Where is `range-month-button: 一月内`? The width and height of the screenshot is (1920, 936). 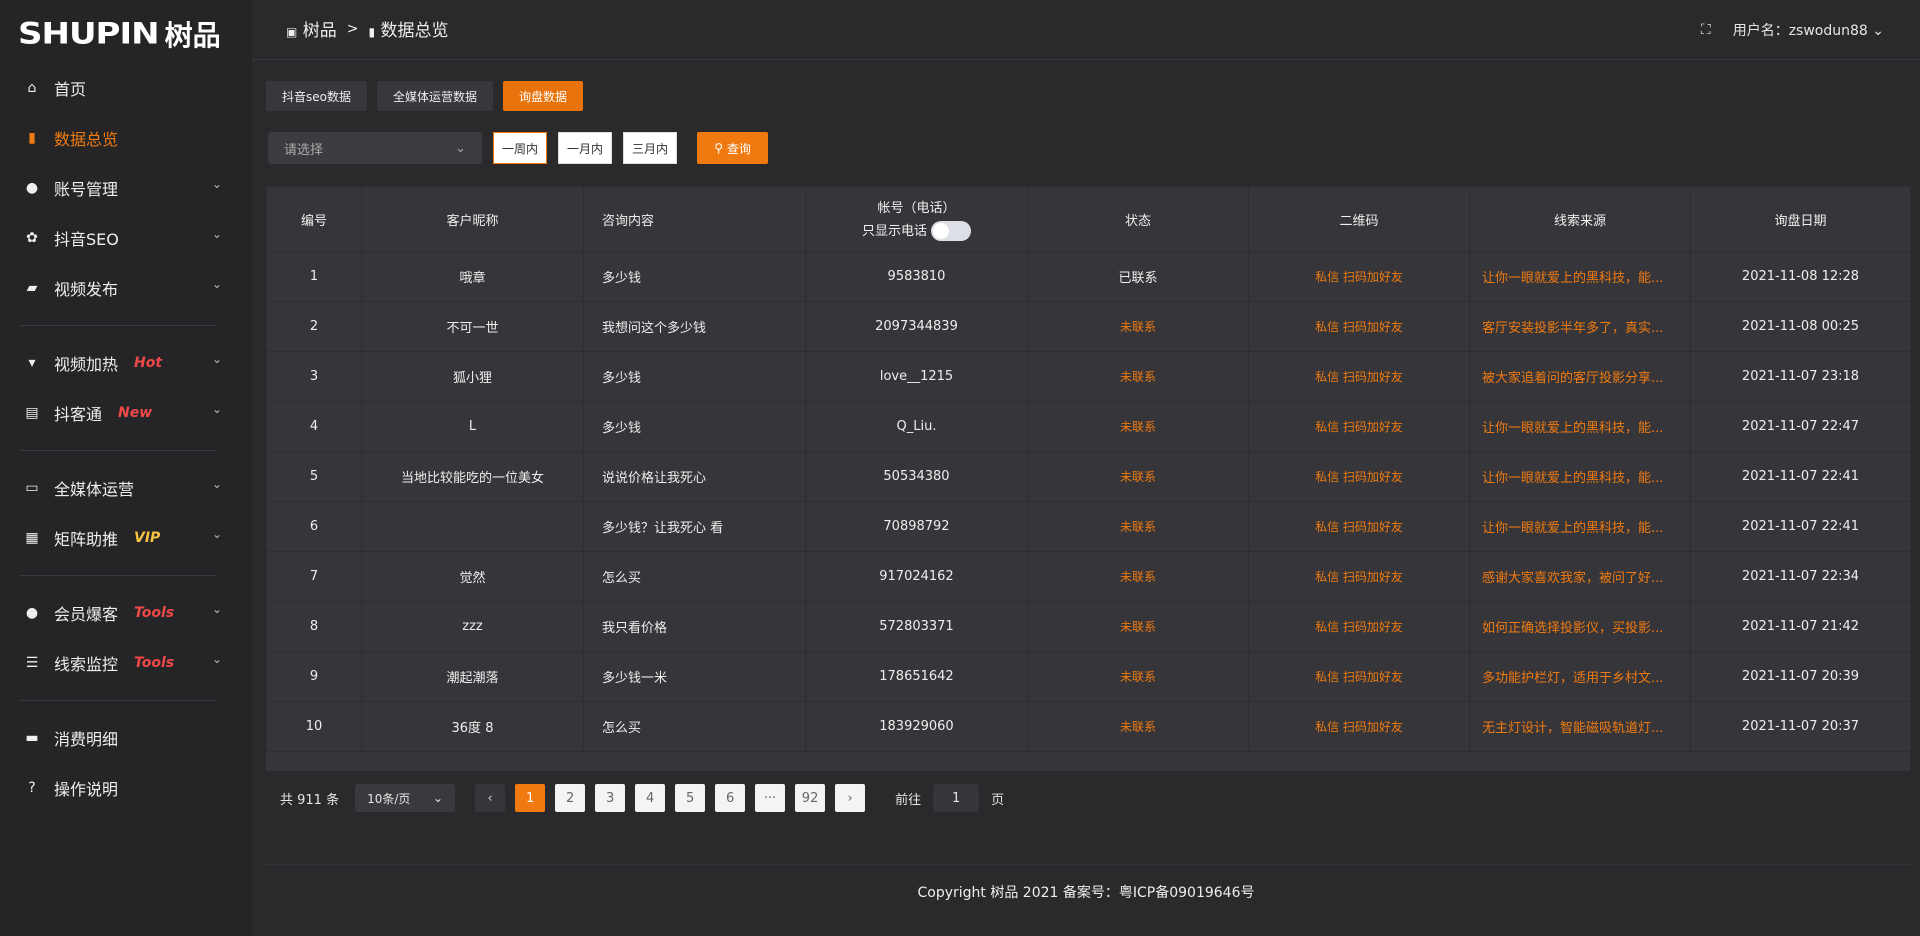 range-month-button: 一月内 is located at coordinates (585, 148).